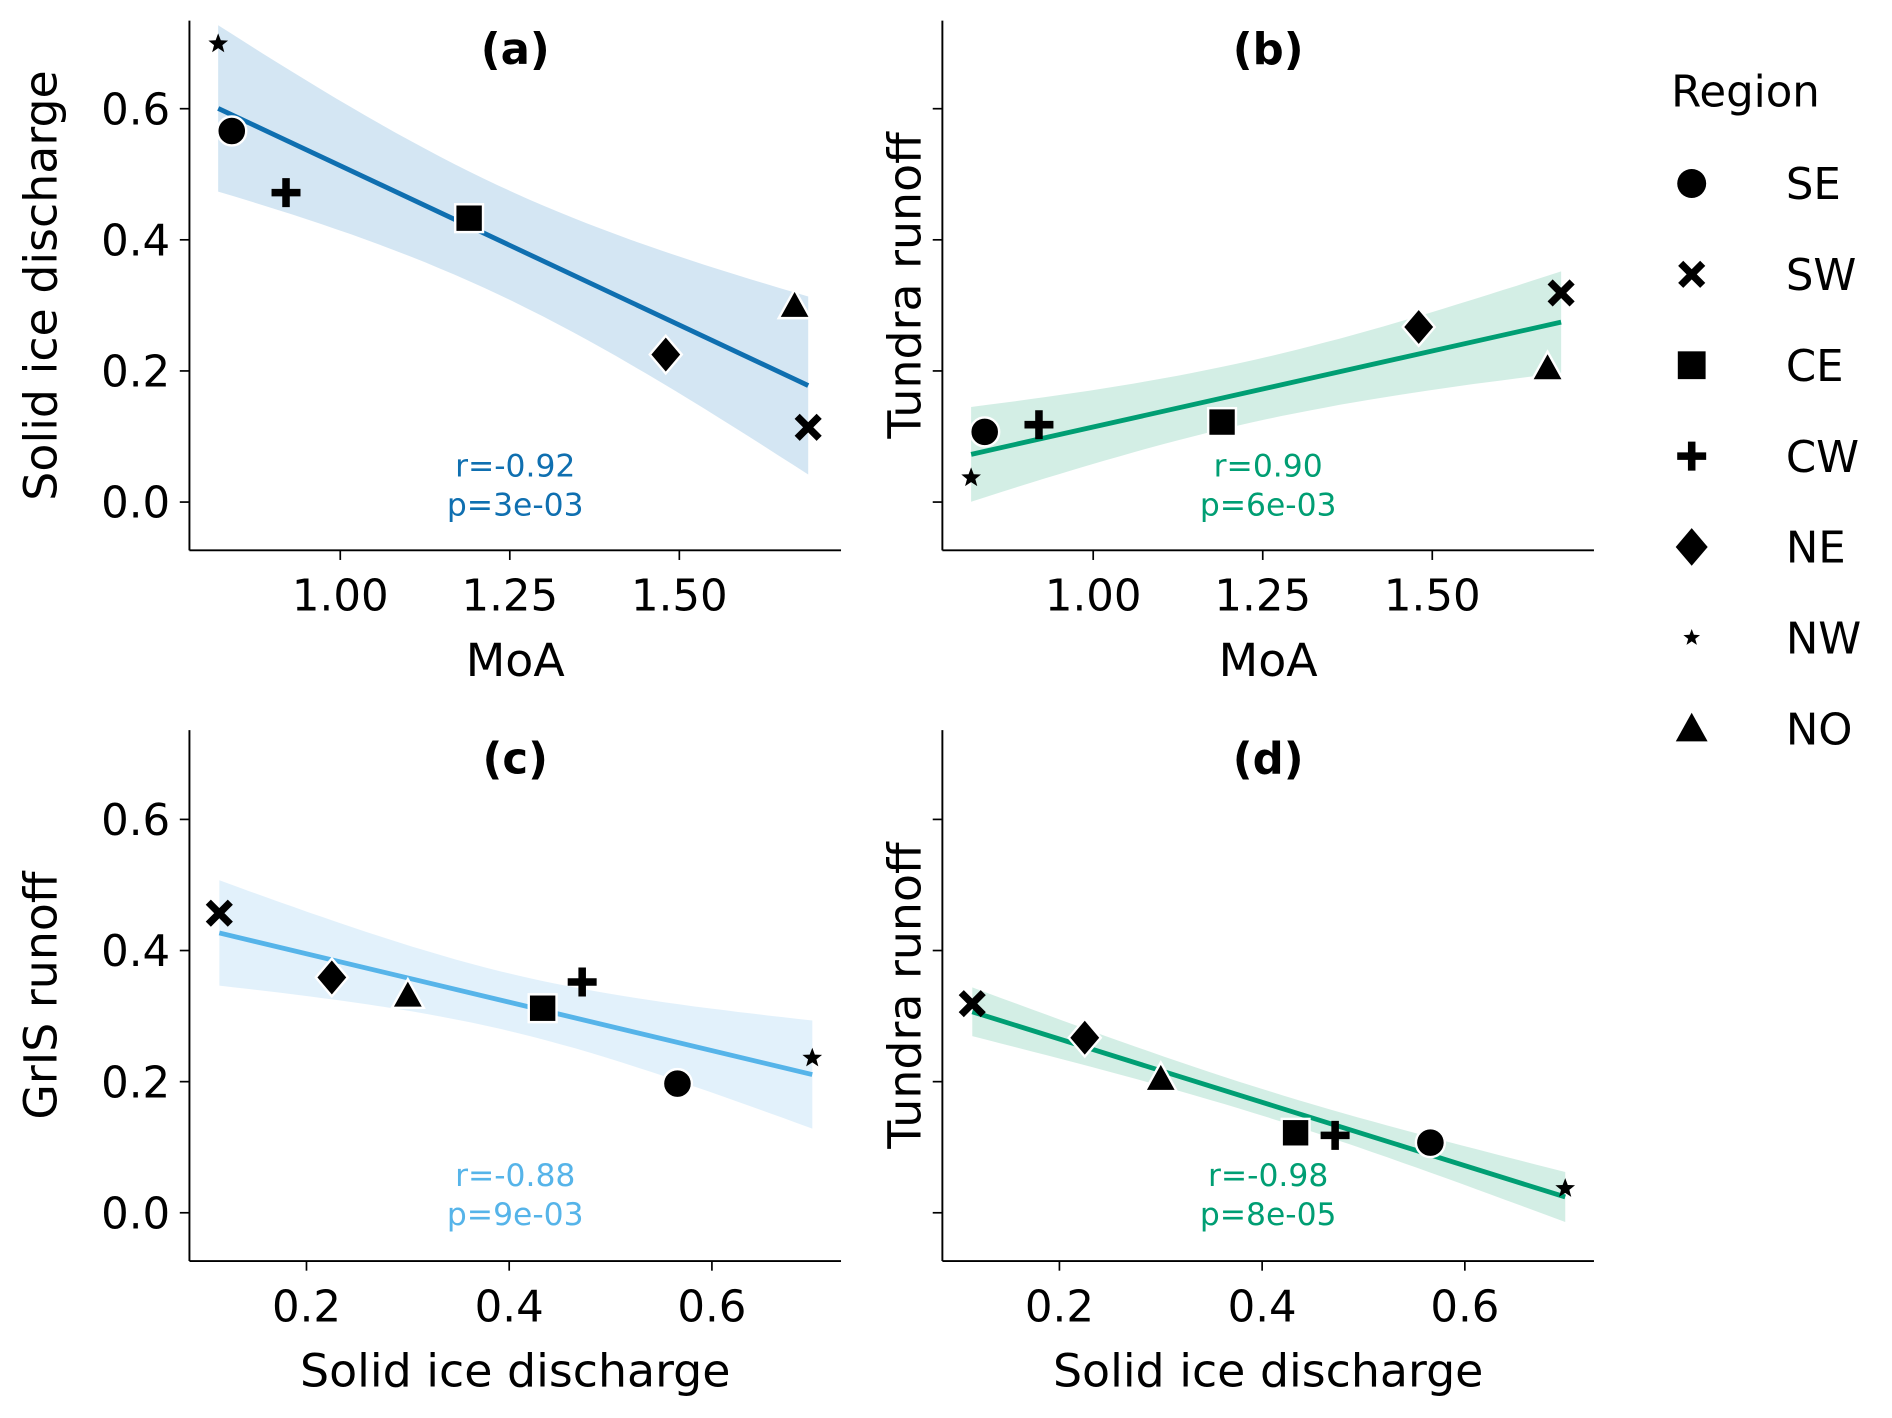 The image size is (1892, 1418). Describe the element at coordinates (1815, 367) in the screenshot. I see `legend-label-ce: CE` at that location.